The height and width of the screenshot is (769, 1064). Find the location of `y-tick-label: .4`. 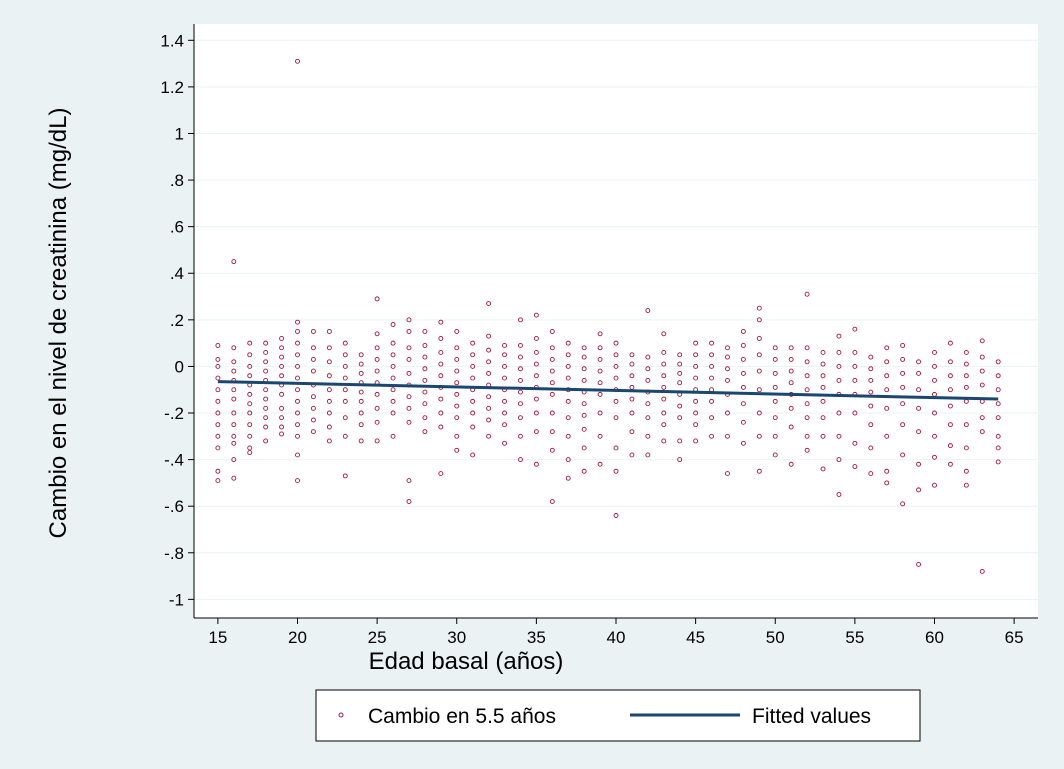

y-tick-label: .4 is located at coordinates (177, 273).